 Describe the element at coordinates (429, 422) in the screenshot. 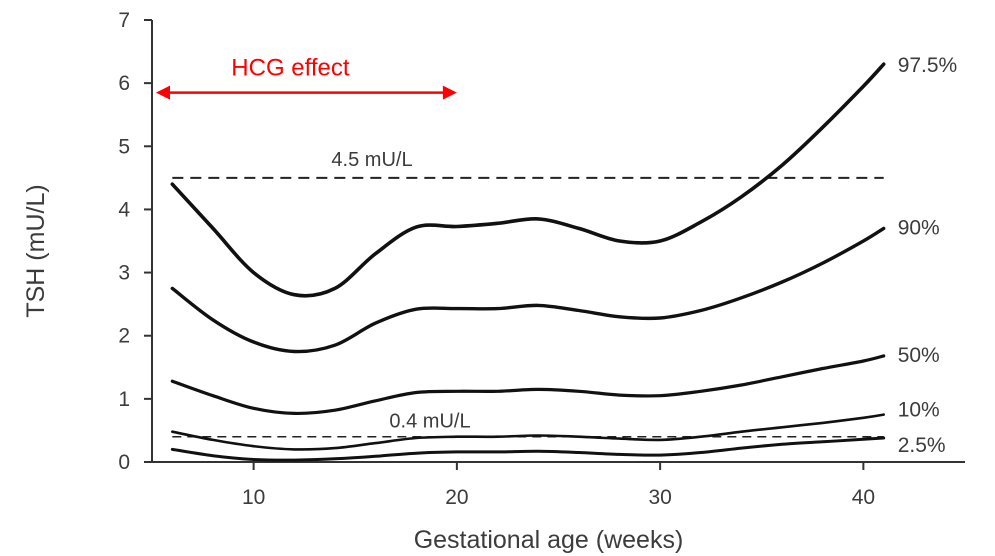

I see `reference-line-label: 0.4 mU/L` at that location.